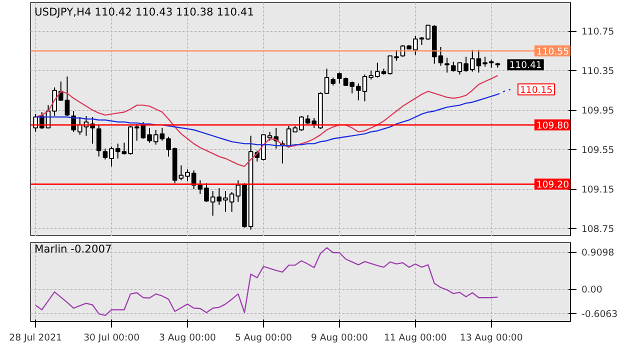 The image size is (620, 345). What do you see at coordinates (415, 338) in the screenshot?
I see `x-tick-label: 11 Aug 00:00` at bounding box center [415, 338].